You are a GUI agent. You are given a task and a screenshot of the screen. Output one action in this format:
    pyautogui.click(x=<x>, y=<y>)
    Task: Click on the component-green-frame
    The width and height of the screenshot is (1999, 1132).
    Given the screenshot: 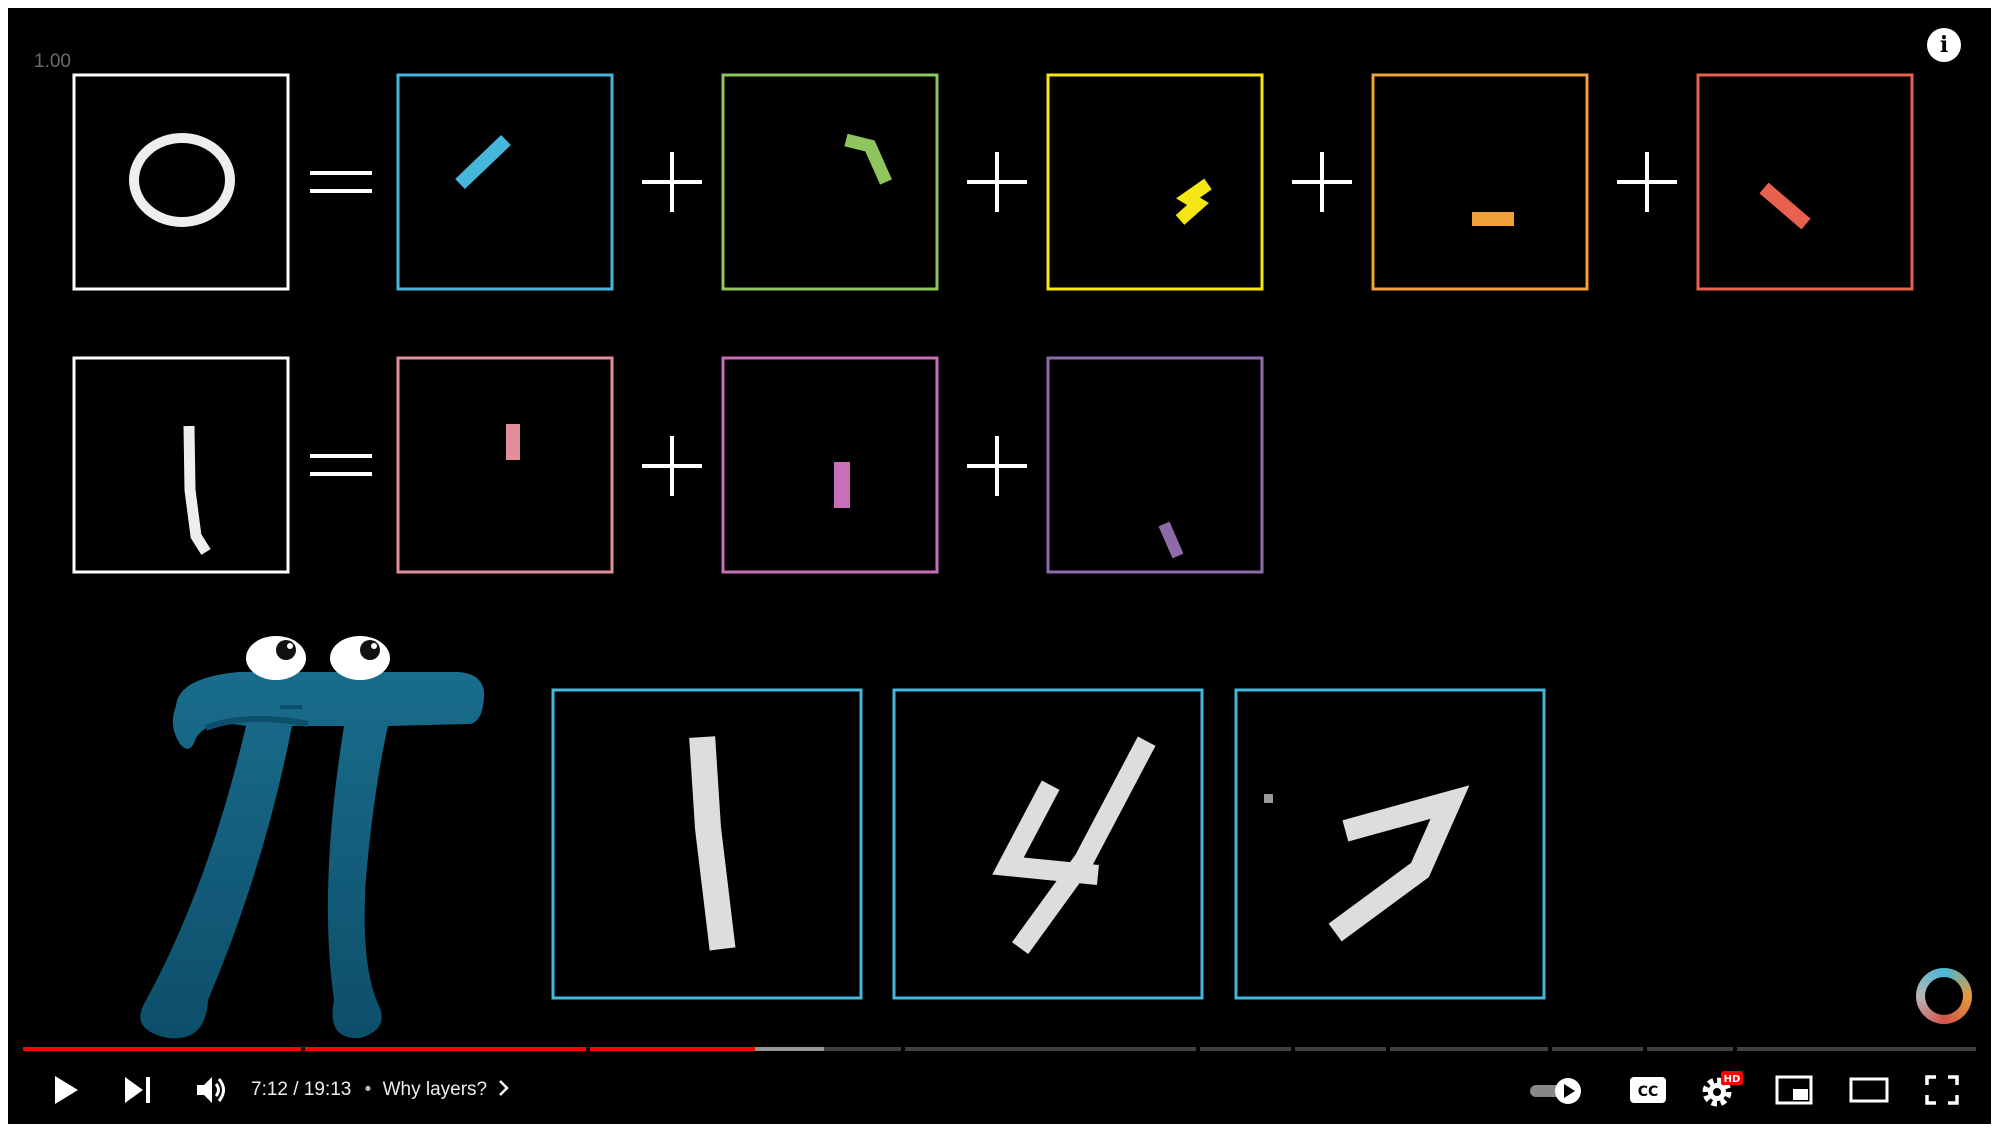 What is the action you would take?
    pyautogui.click(x=830, y=182)
    